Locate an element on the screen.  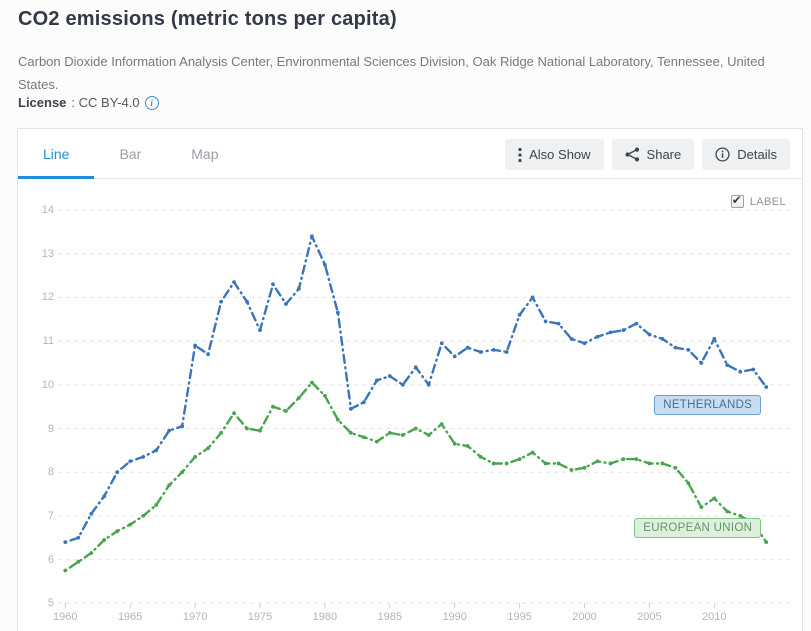
also-show-button: Also Show is located at coordinates (554, 154).